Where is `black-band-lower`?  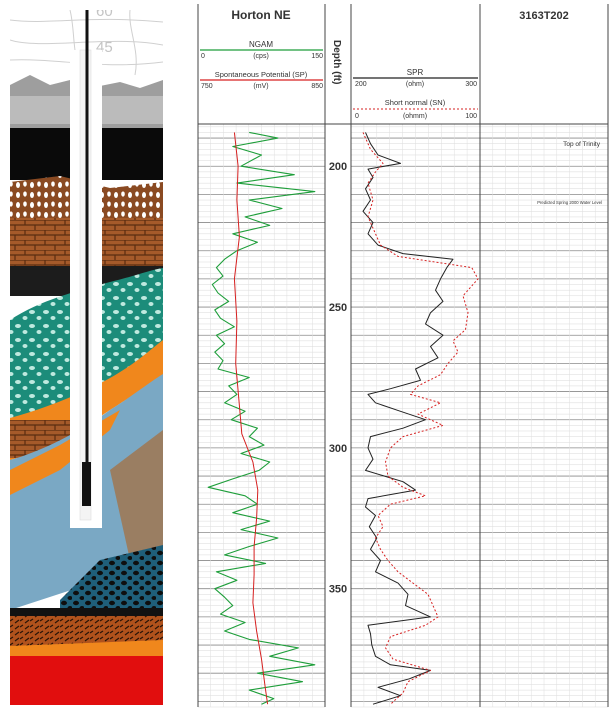
black-band-lower is located at coordinates (86, 612).